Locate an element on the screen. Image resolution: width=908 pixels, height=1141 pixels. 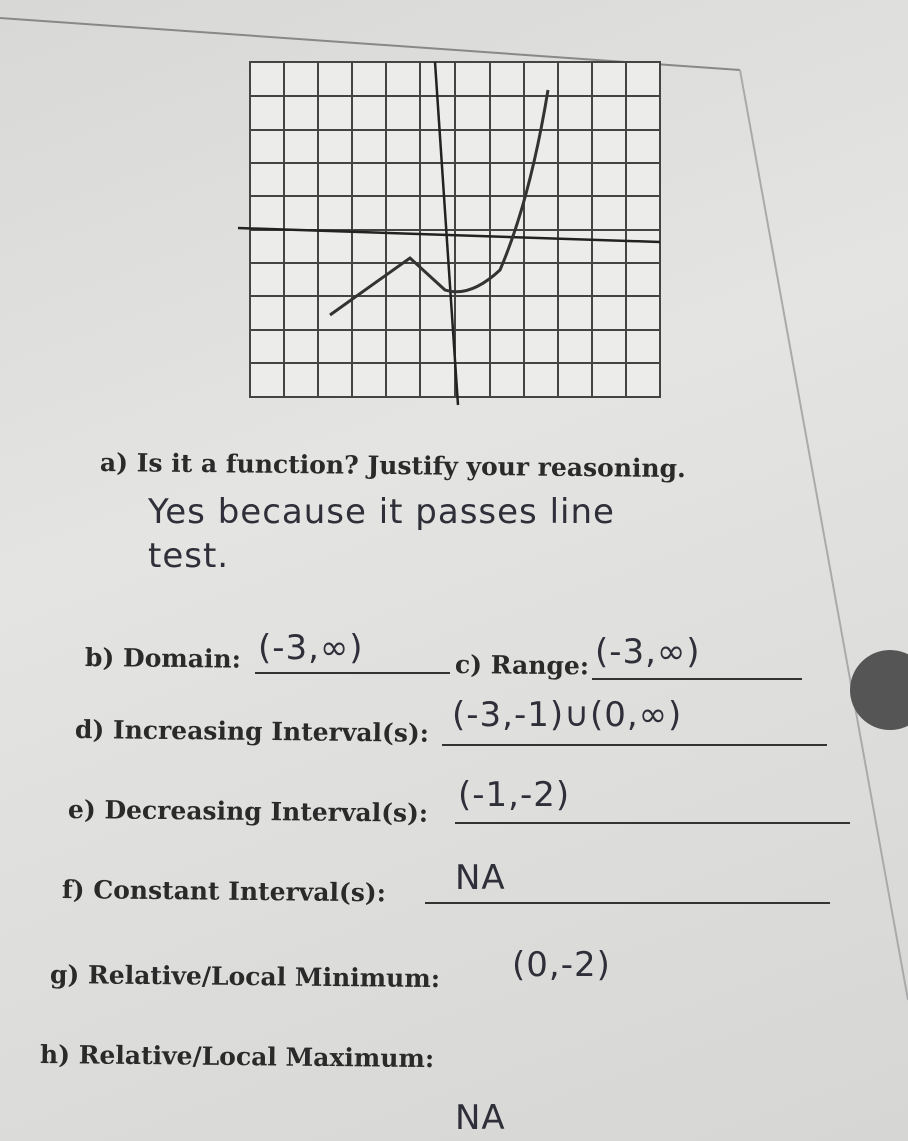
question: f) Constant Interval(s): is located at coordinates (224, 891).